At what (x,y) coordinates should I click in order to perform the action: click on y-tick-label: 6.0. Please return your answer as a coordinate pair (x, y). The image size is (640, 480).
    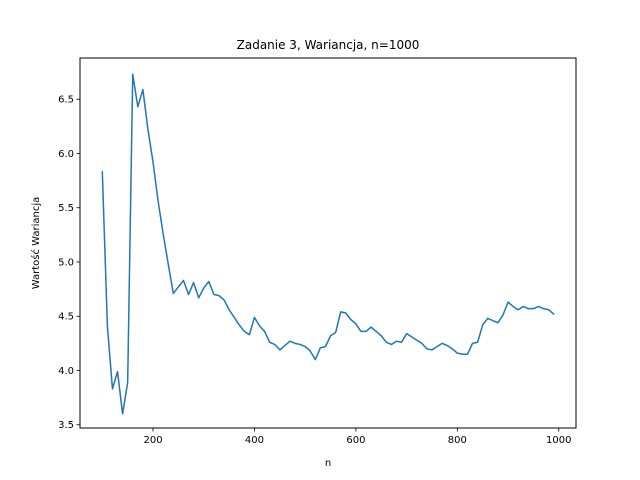
    Looking at the image, I should click on (66, 154).